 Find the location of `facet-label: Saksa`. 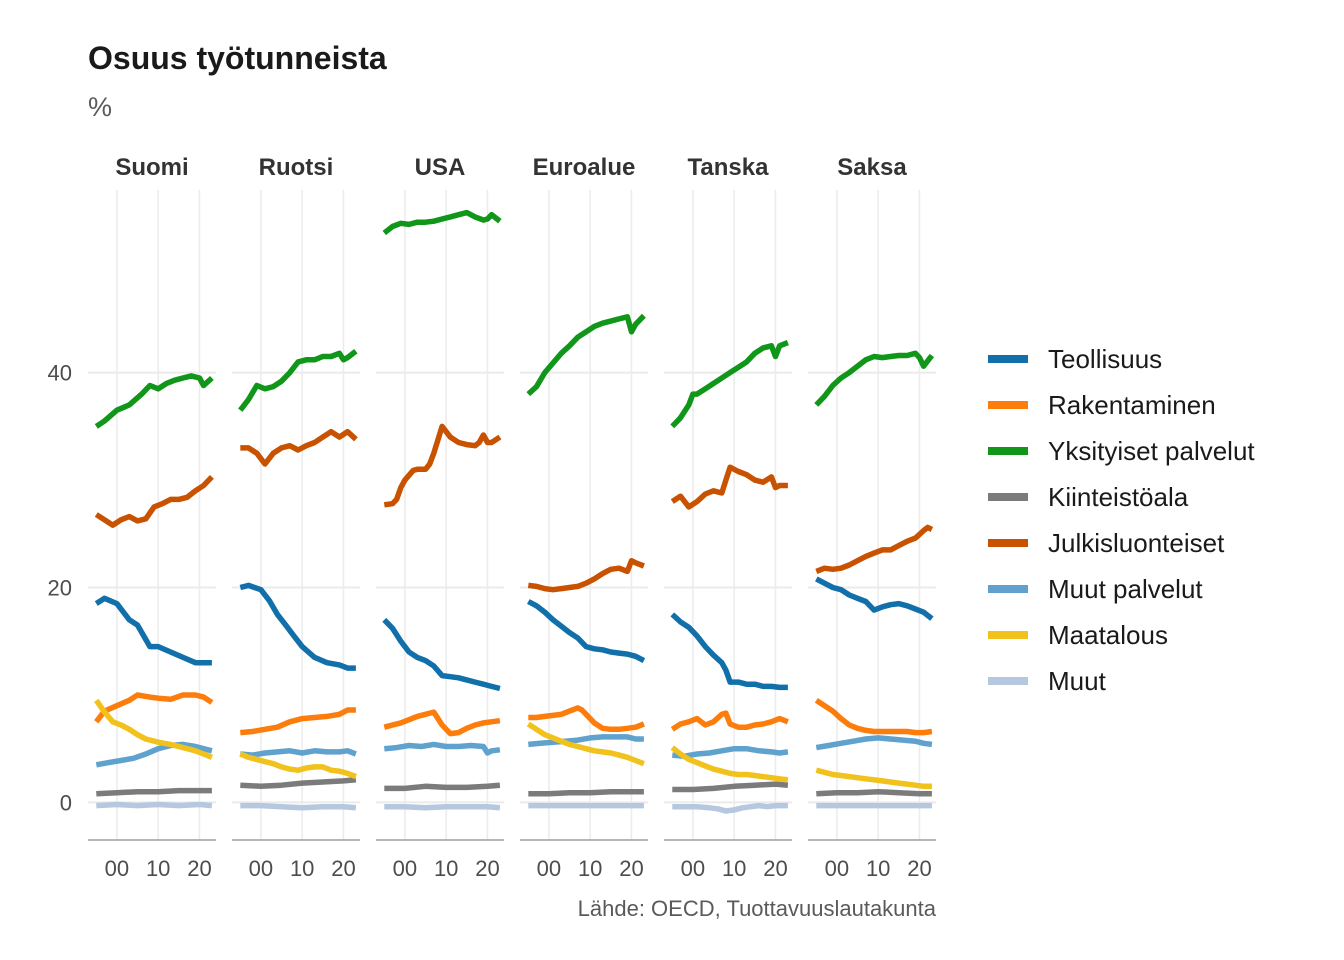

facet-label: Saksa is located at coordinates (872, 167).